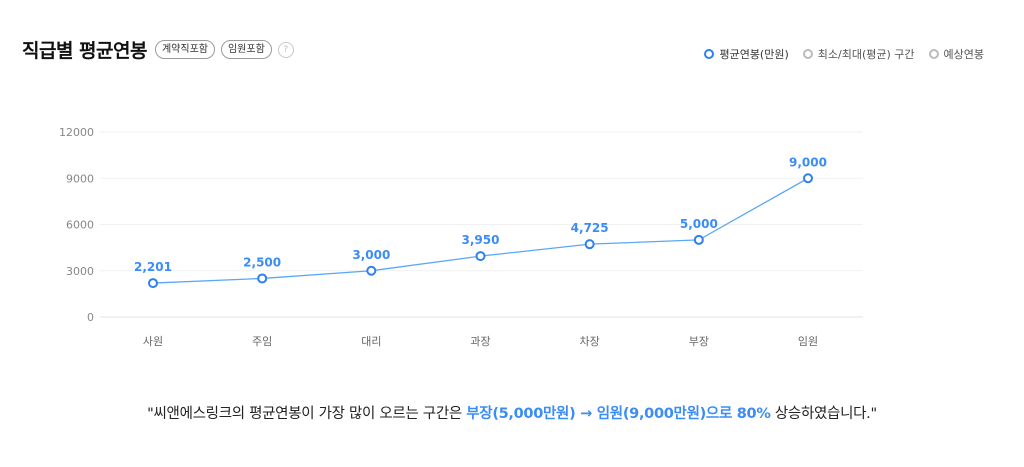 This screenshot has height=467, width=1024. What do you see at coordinates (590, 228) in the screenshot?
I see `data-label: 4,725` at bounding box center [590, 228].